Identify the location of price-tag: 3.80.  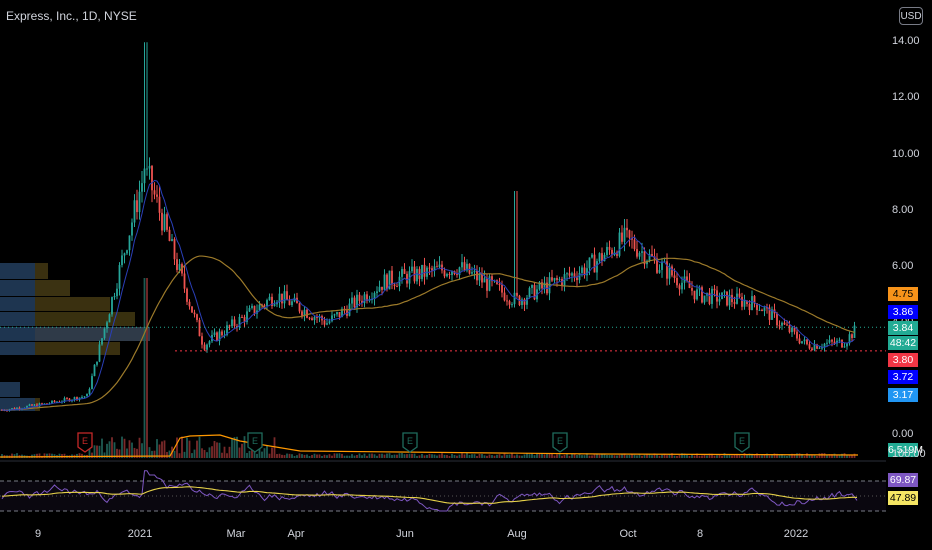
(903, 360).